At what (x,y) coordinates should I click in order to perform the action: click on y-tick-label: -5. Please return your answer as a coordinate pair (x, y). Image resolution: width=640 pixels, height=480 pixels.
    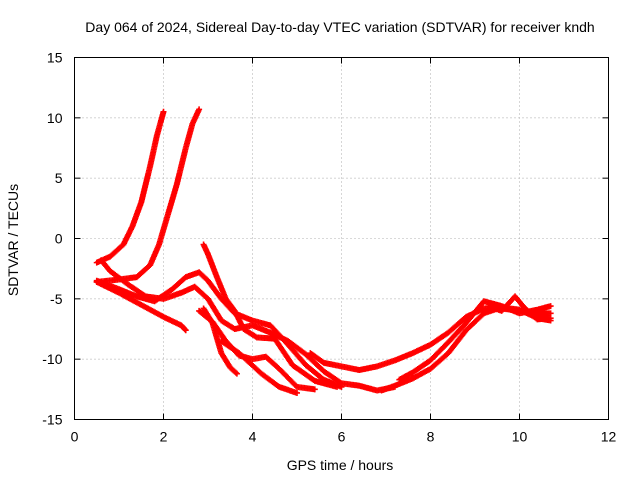
    Looking at the image, I should click on (56, 299).